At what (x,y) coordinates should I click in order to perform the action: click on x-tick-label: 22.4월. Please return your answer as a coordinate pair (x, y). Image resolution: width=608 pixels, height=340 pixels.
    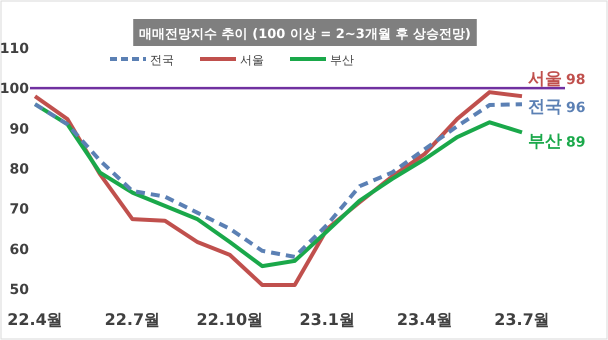
    Looking at the image, I should click on (35, 319).